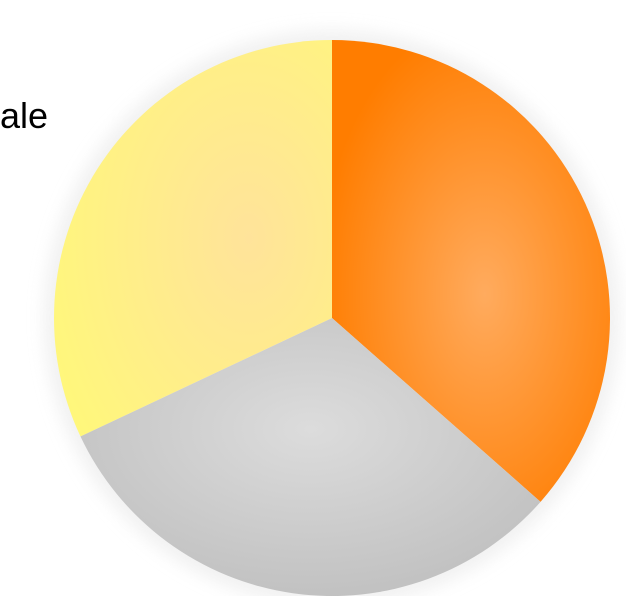  Describe the element at coordinates (24, 115) in the screenshot. I see `label-fragment: ale` at that location.